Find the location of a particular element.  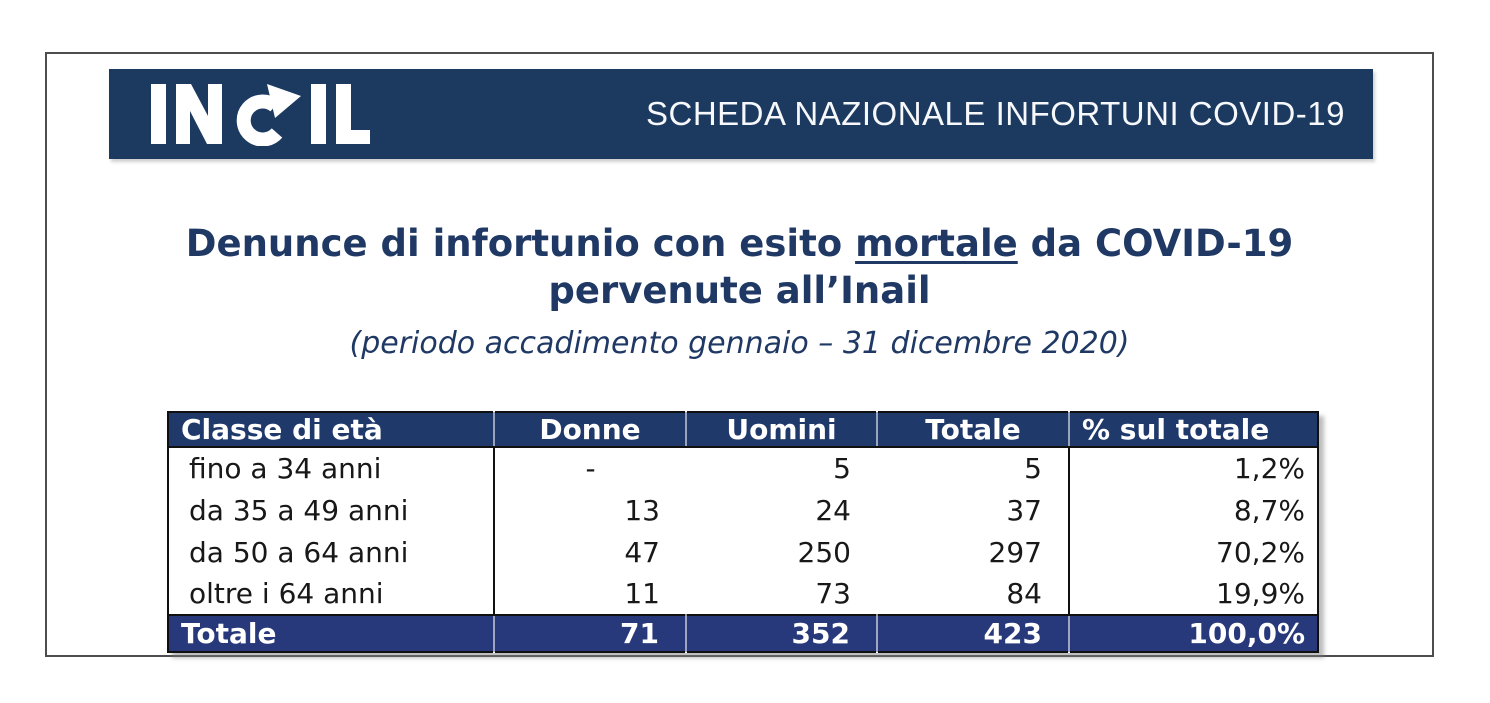

cell-uomini: 250 is located at coordinates (824, 552).